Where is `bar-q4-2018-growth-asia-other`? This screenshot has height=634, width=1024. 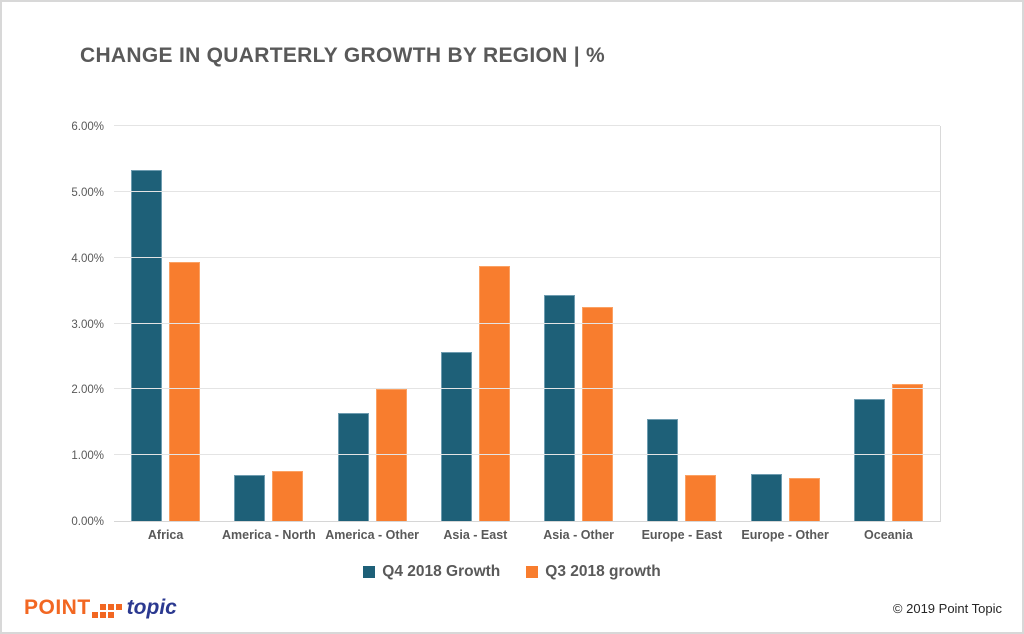 bar-q4-2018-growth-asia-other is located at coordinates (560, 407).